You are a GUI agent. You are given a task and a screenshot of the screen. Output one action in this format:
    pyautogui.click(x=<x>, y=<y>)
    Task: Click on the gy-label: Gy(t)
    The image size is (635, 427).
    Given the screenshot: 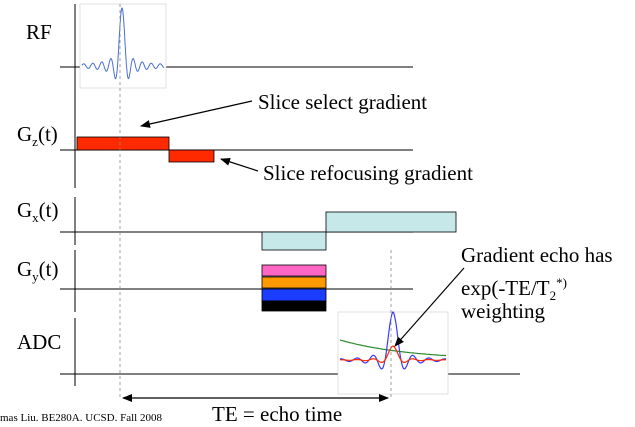 What is the action you would take?
    pyautogui.click(x=38, y=271)
    